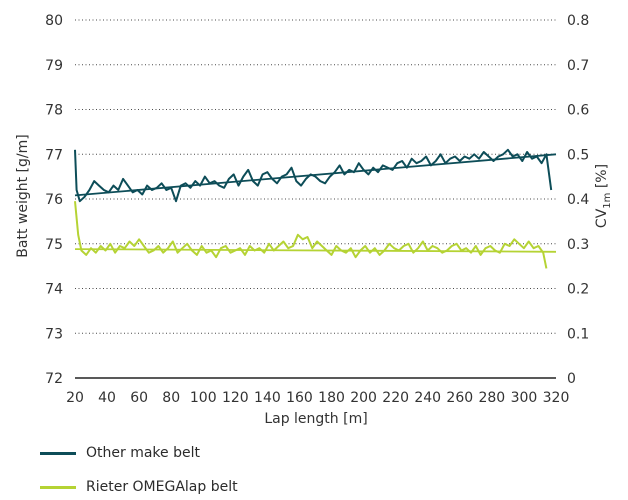 This screenshot has height=500, width=628. Describe the element at coordinates (607, 201) in the screenshot. I see `y2-axis-title-sub: 1m` at that location.